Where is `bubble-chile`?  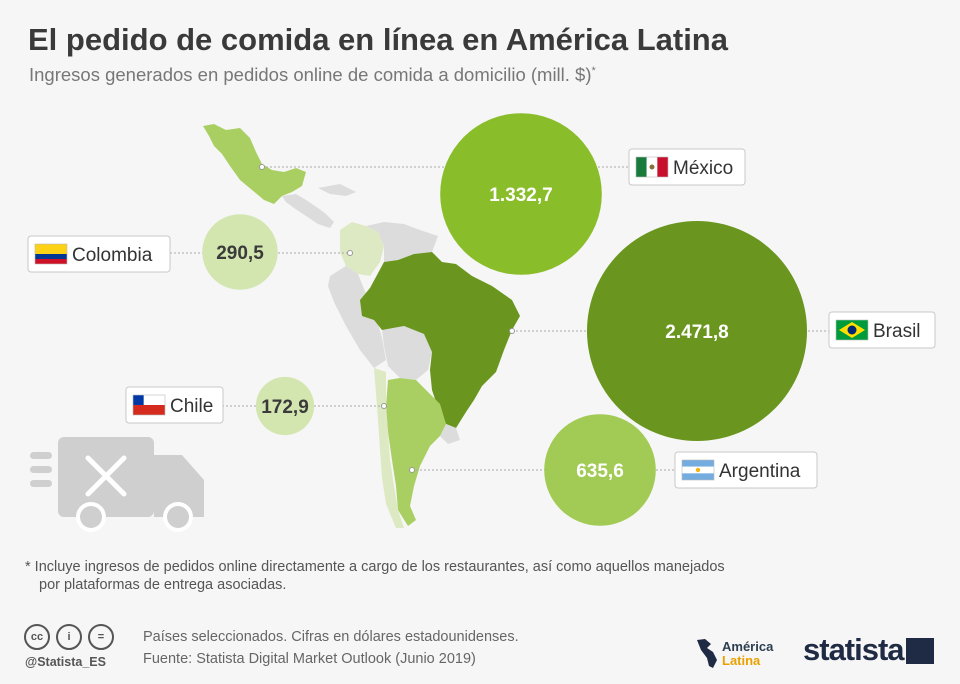 bubble-chile is located at coordinates (285, 406).